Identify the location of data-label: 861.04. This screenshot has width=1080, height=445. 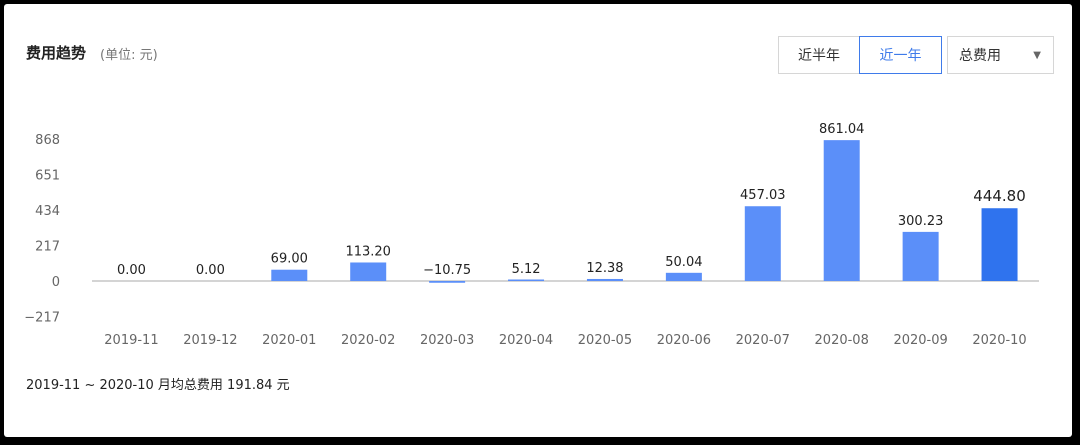
(842, 129).